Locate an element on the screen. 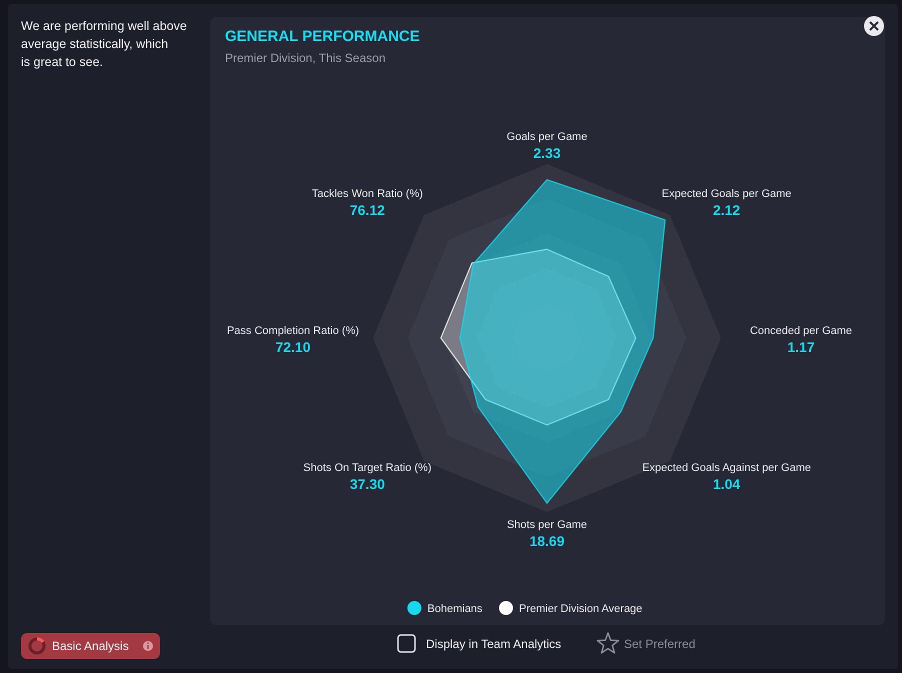 The image size is (902, 673). spoke-label: Conceded per Game is located at coordinates (801, 331).